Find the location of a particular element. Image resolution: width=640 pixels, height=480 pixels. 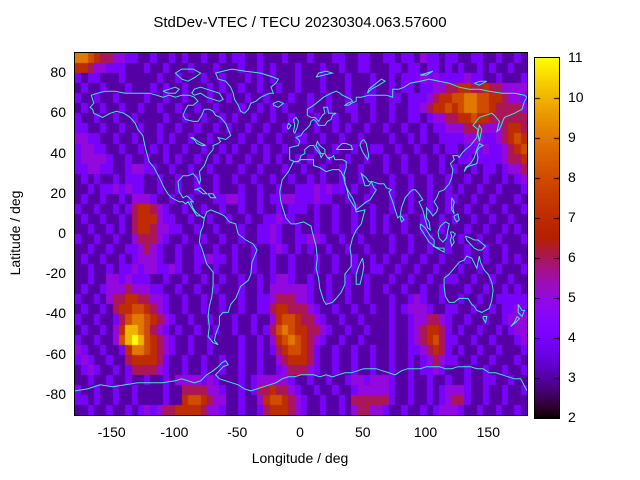

colorbar-tick-label: 8 is located at coordinates (572, 177).